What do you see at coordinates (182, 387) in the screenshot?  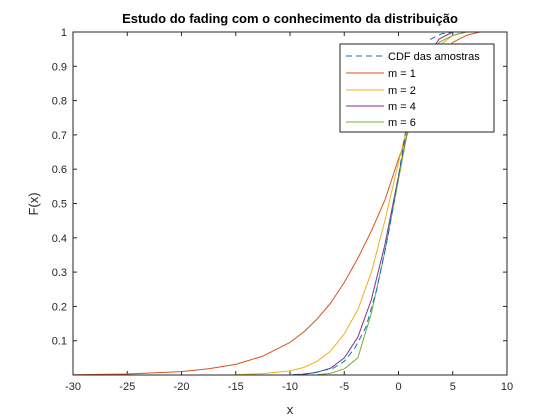 I see `x-tick-label: -20` at bounding box center [182, 387].